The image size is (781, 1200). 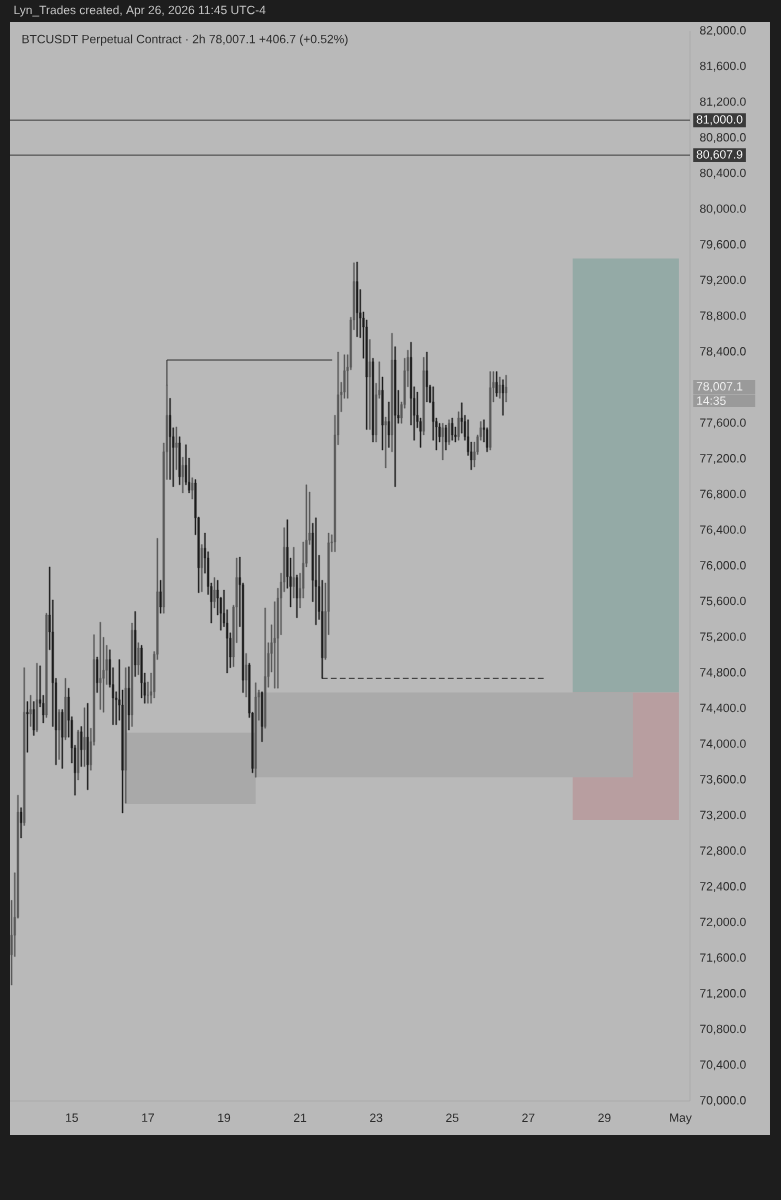 I want to click on y-tick-label: 74,400.0, so click(x=723, y=708).